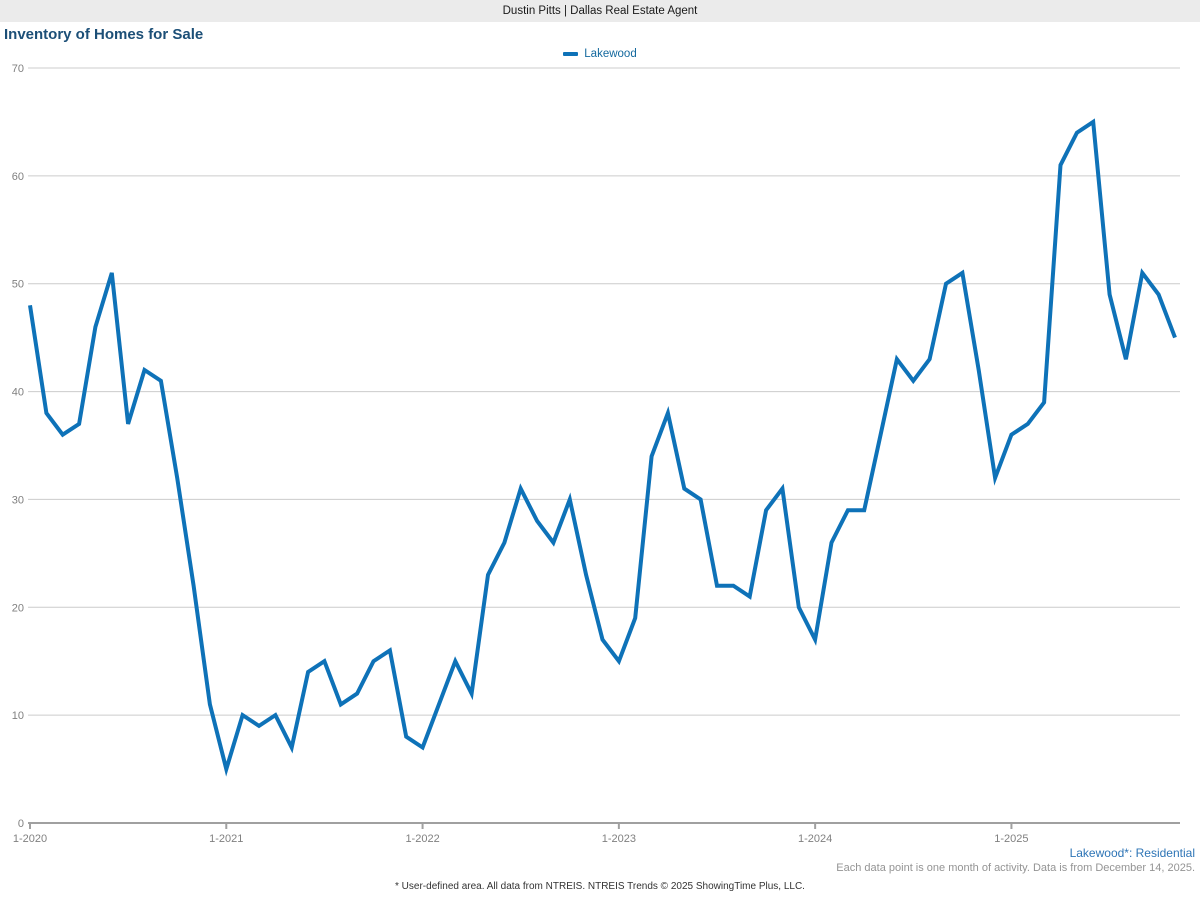  I want to click on y-axis-label: 40, so click(18, 393).